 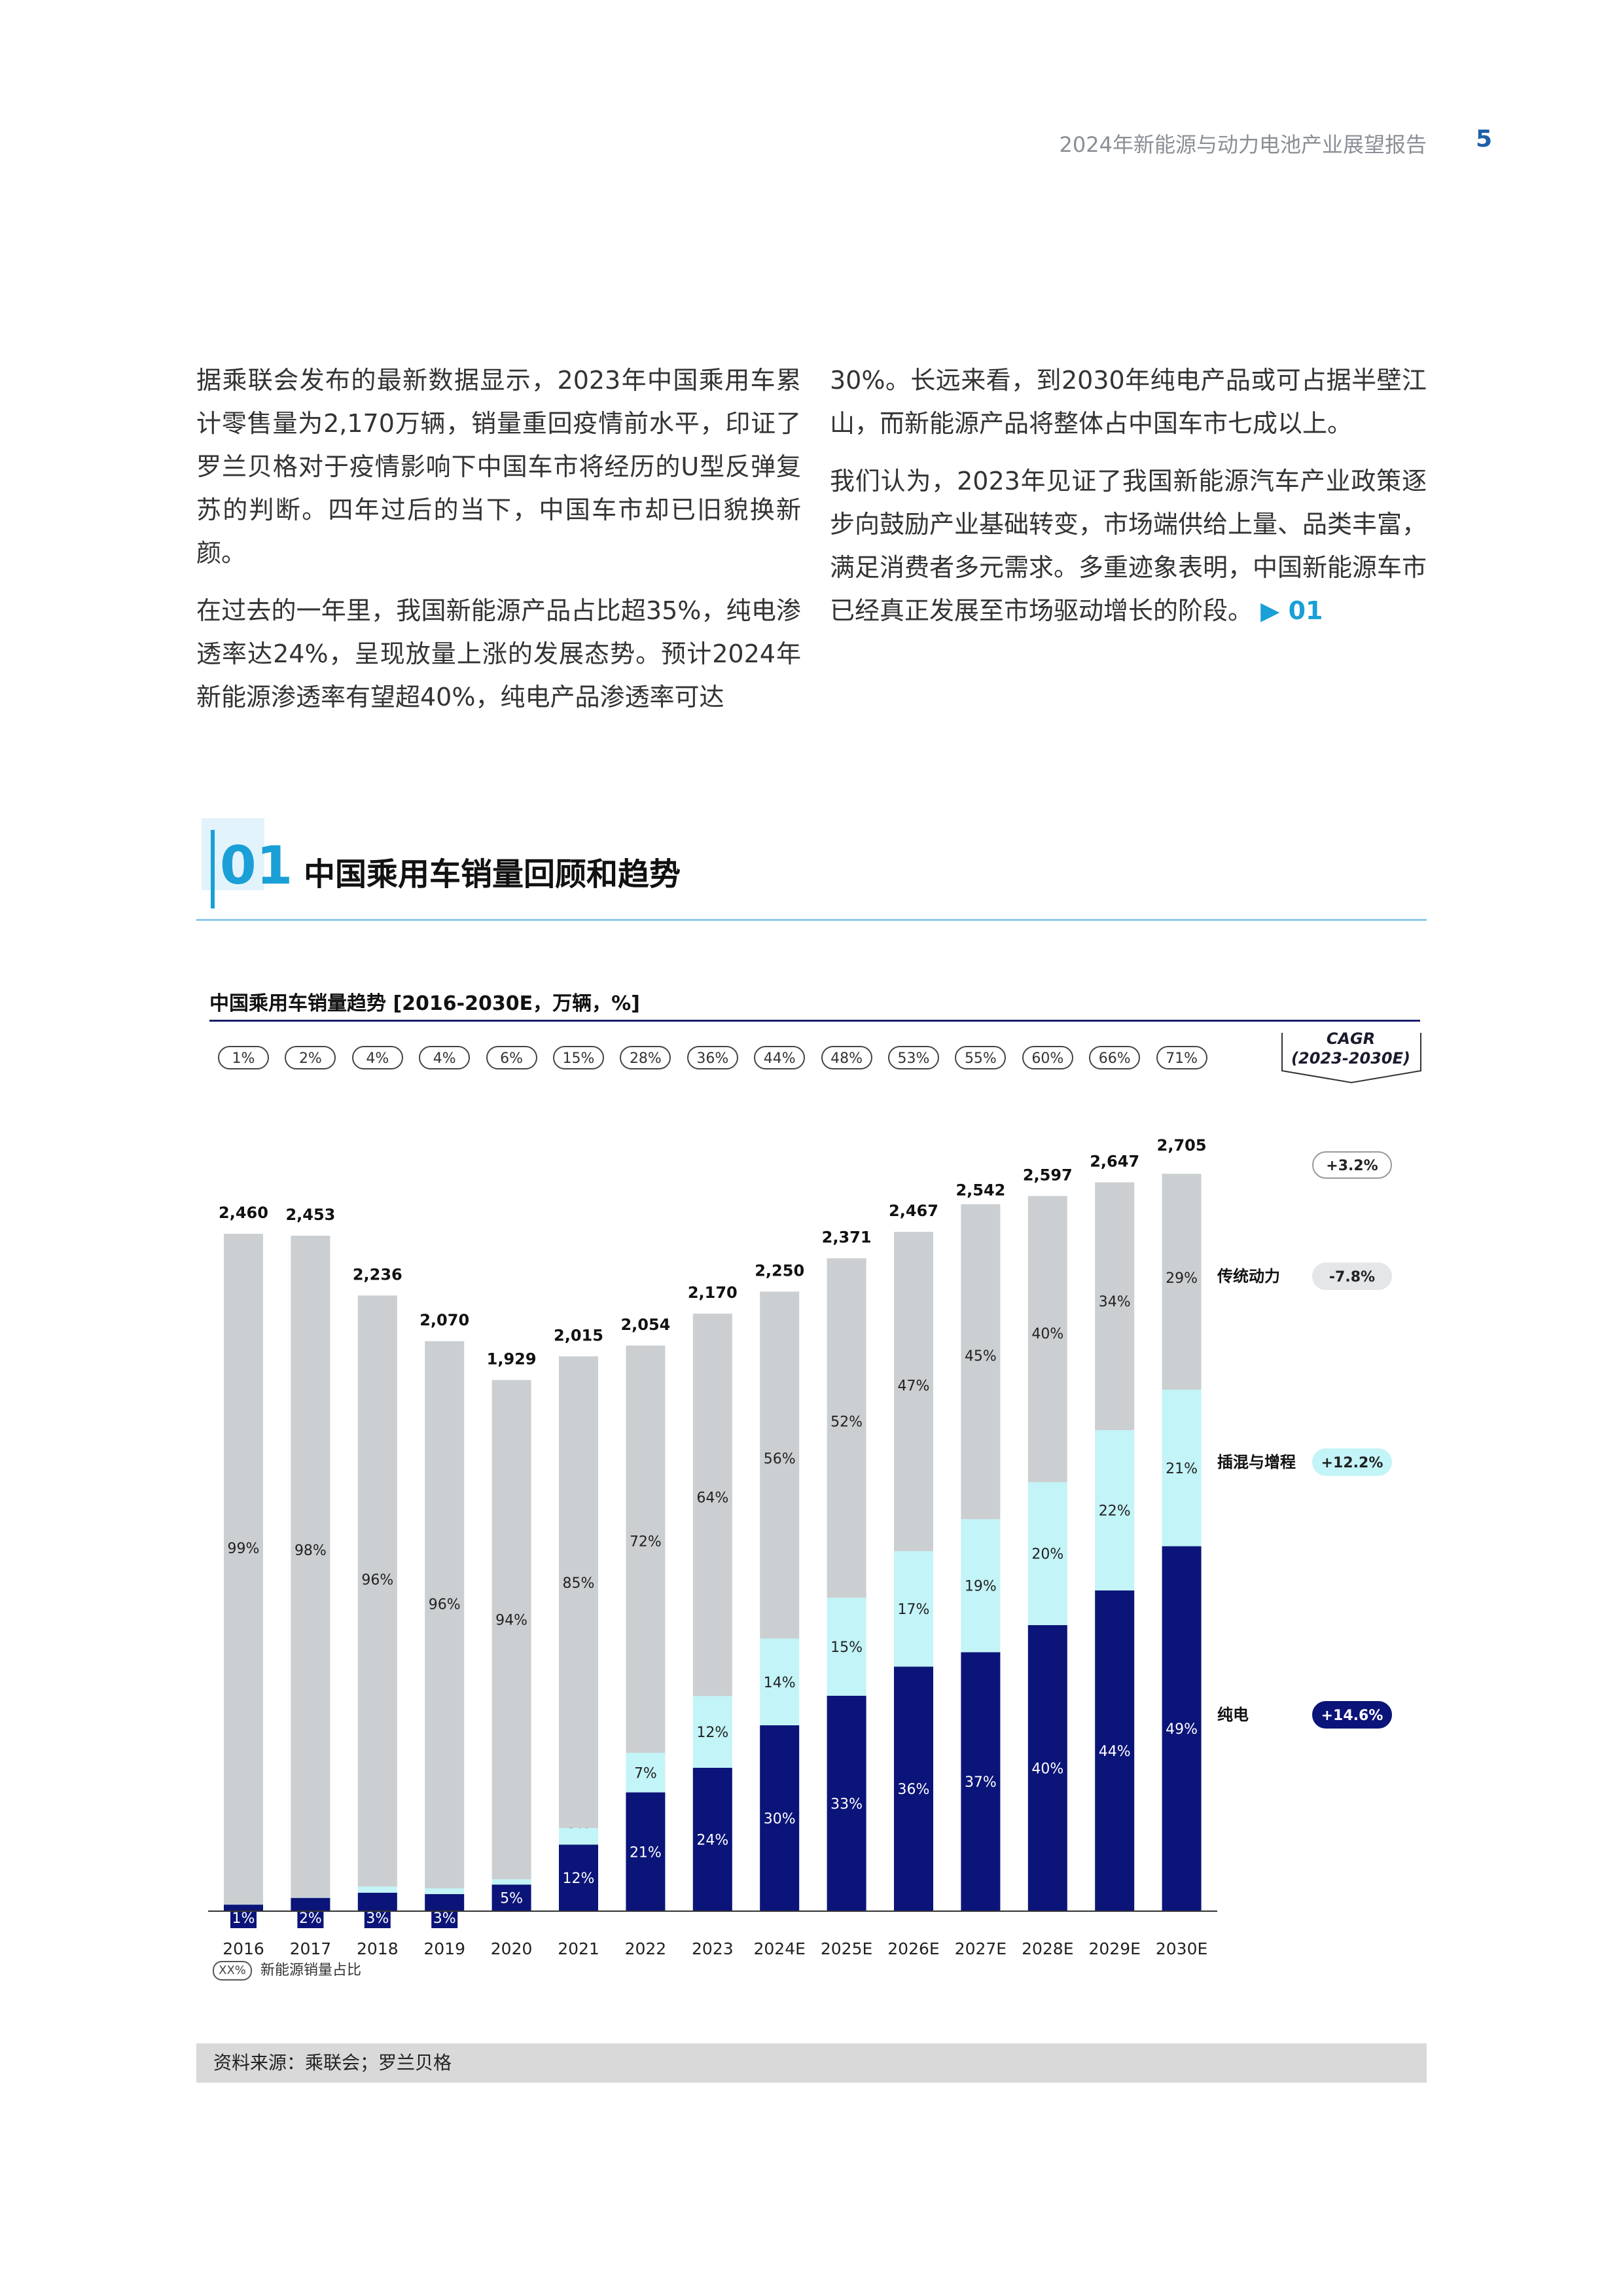 I want to click on data-label: 19%, so click(x=981, y=1587).